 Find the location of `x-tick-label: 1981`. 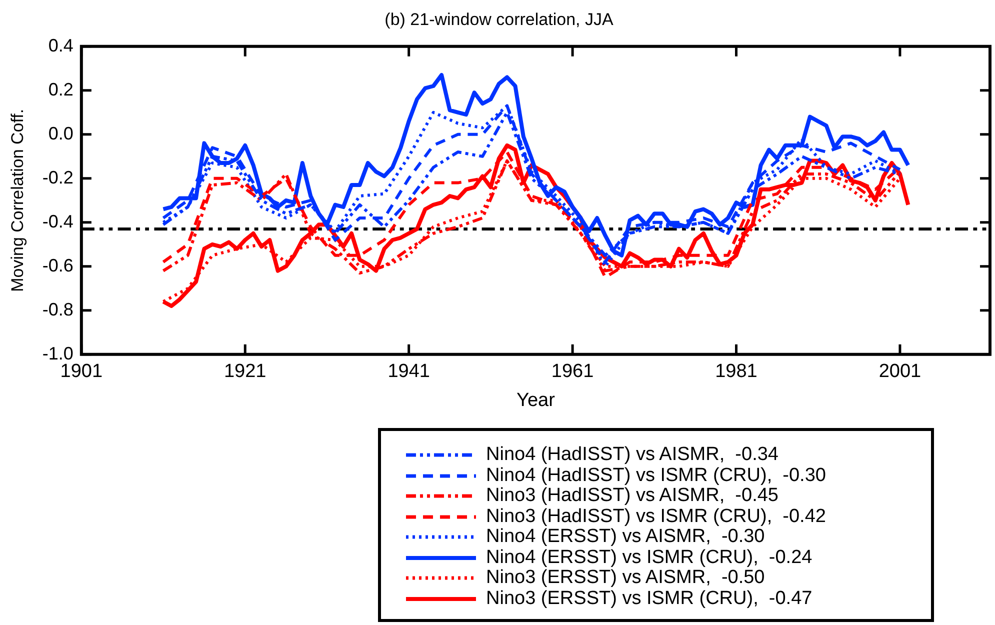

x-tick-label: 1981 is located at coordinates (736, 371).